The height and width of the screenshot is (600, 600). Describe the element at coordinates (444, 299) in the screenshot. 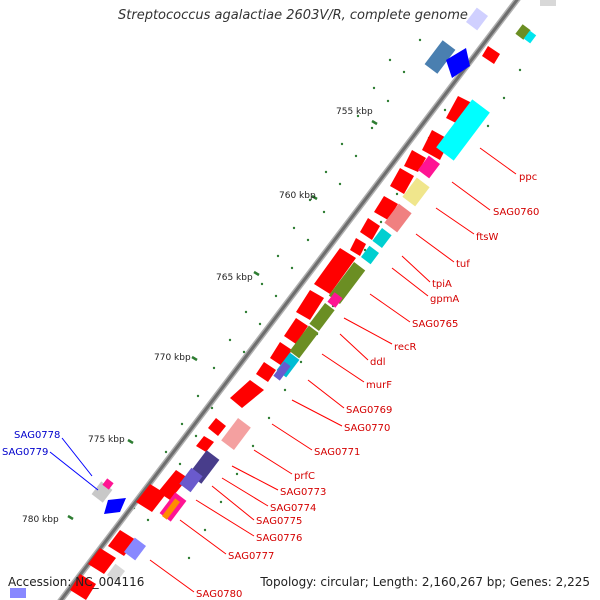

I see `gene-label: gpmA` at that location.